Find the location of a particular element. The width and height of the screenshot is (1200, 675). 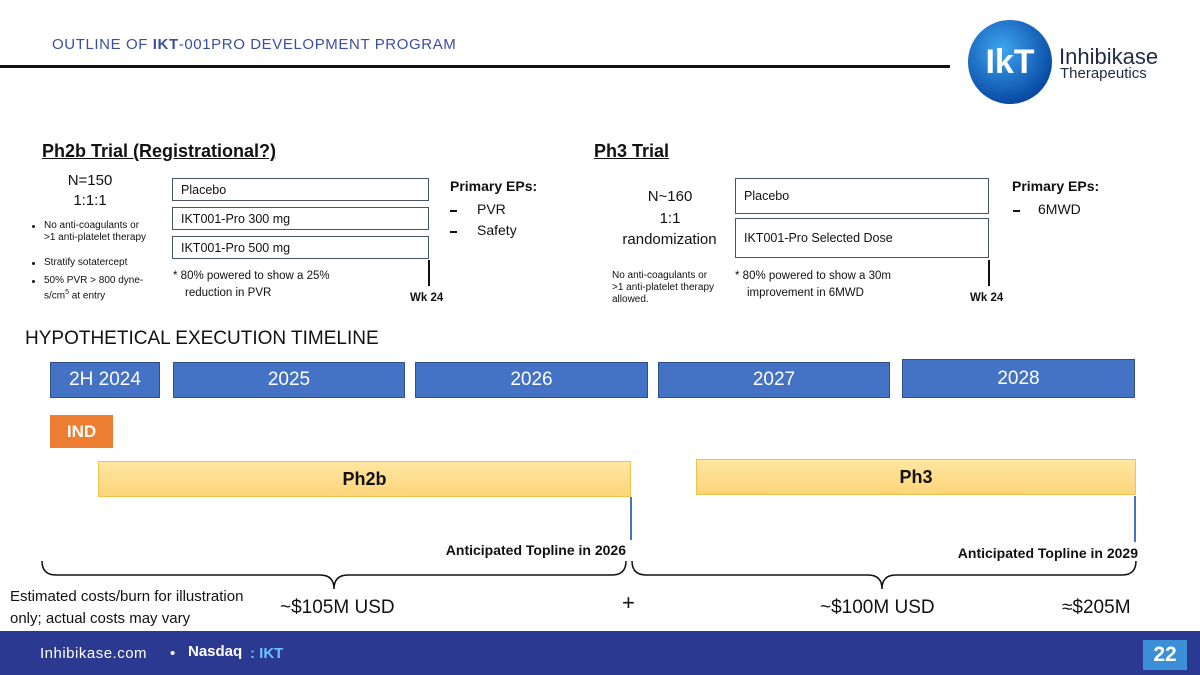

milestone: IND is located at coordinates (81, 431).